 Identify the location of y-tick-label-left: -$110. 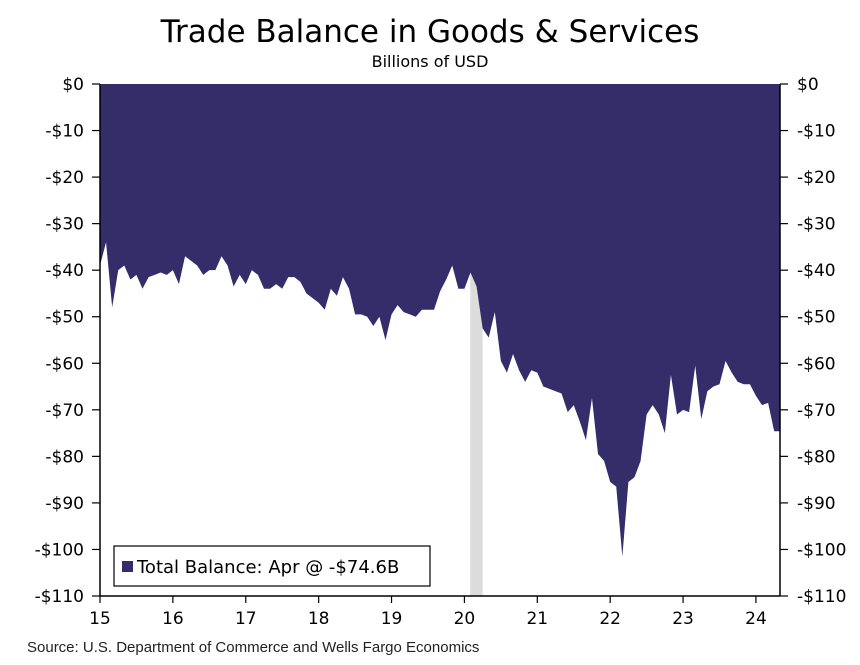
(59, 597).